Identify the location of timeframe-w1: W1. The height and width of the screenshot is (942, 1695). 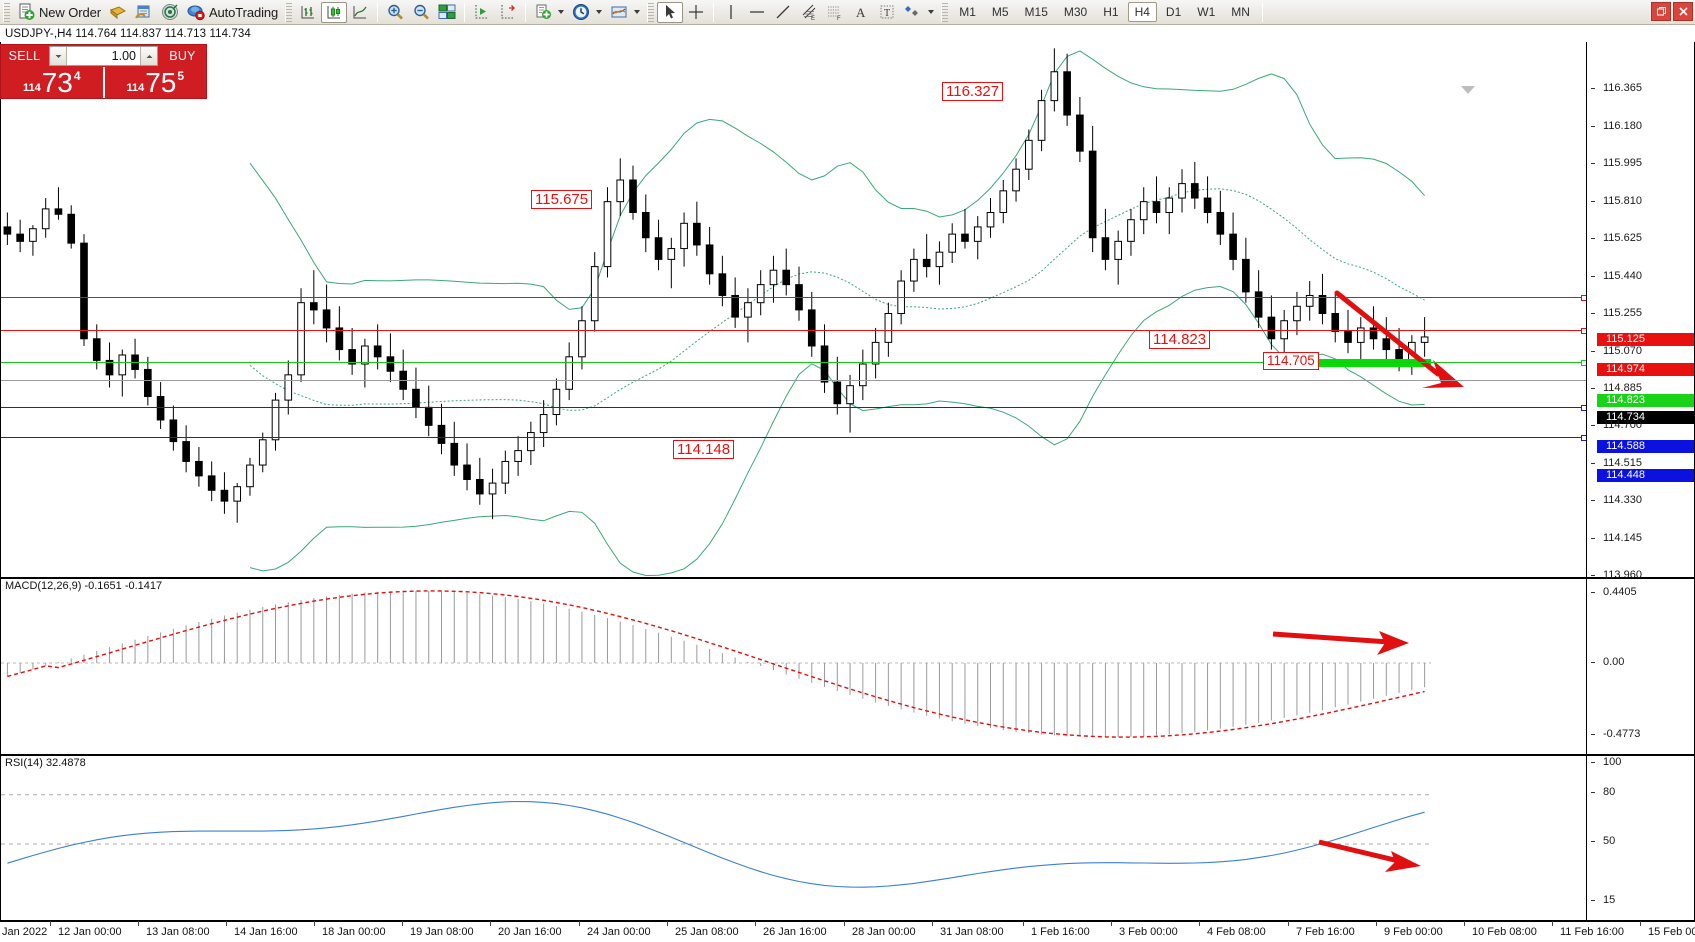
(1206, 12).